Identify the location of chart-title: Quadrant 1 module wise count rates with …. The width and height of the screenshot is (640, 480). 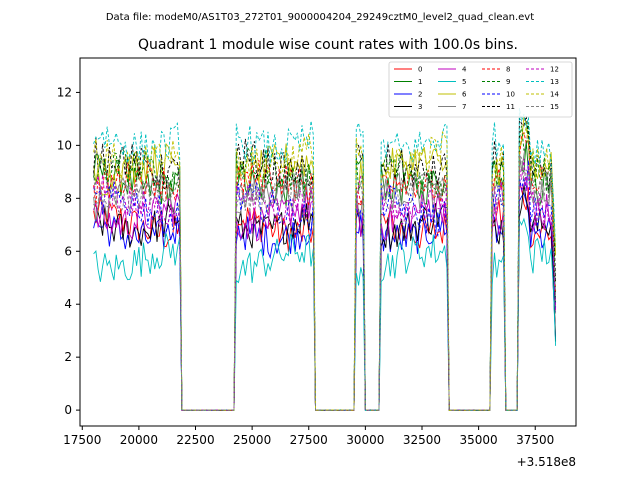
(328, 45).